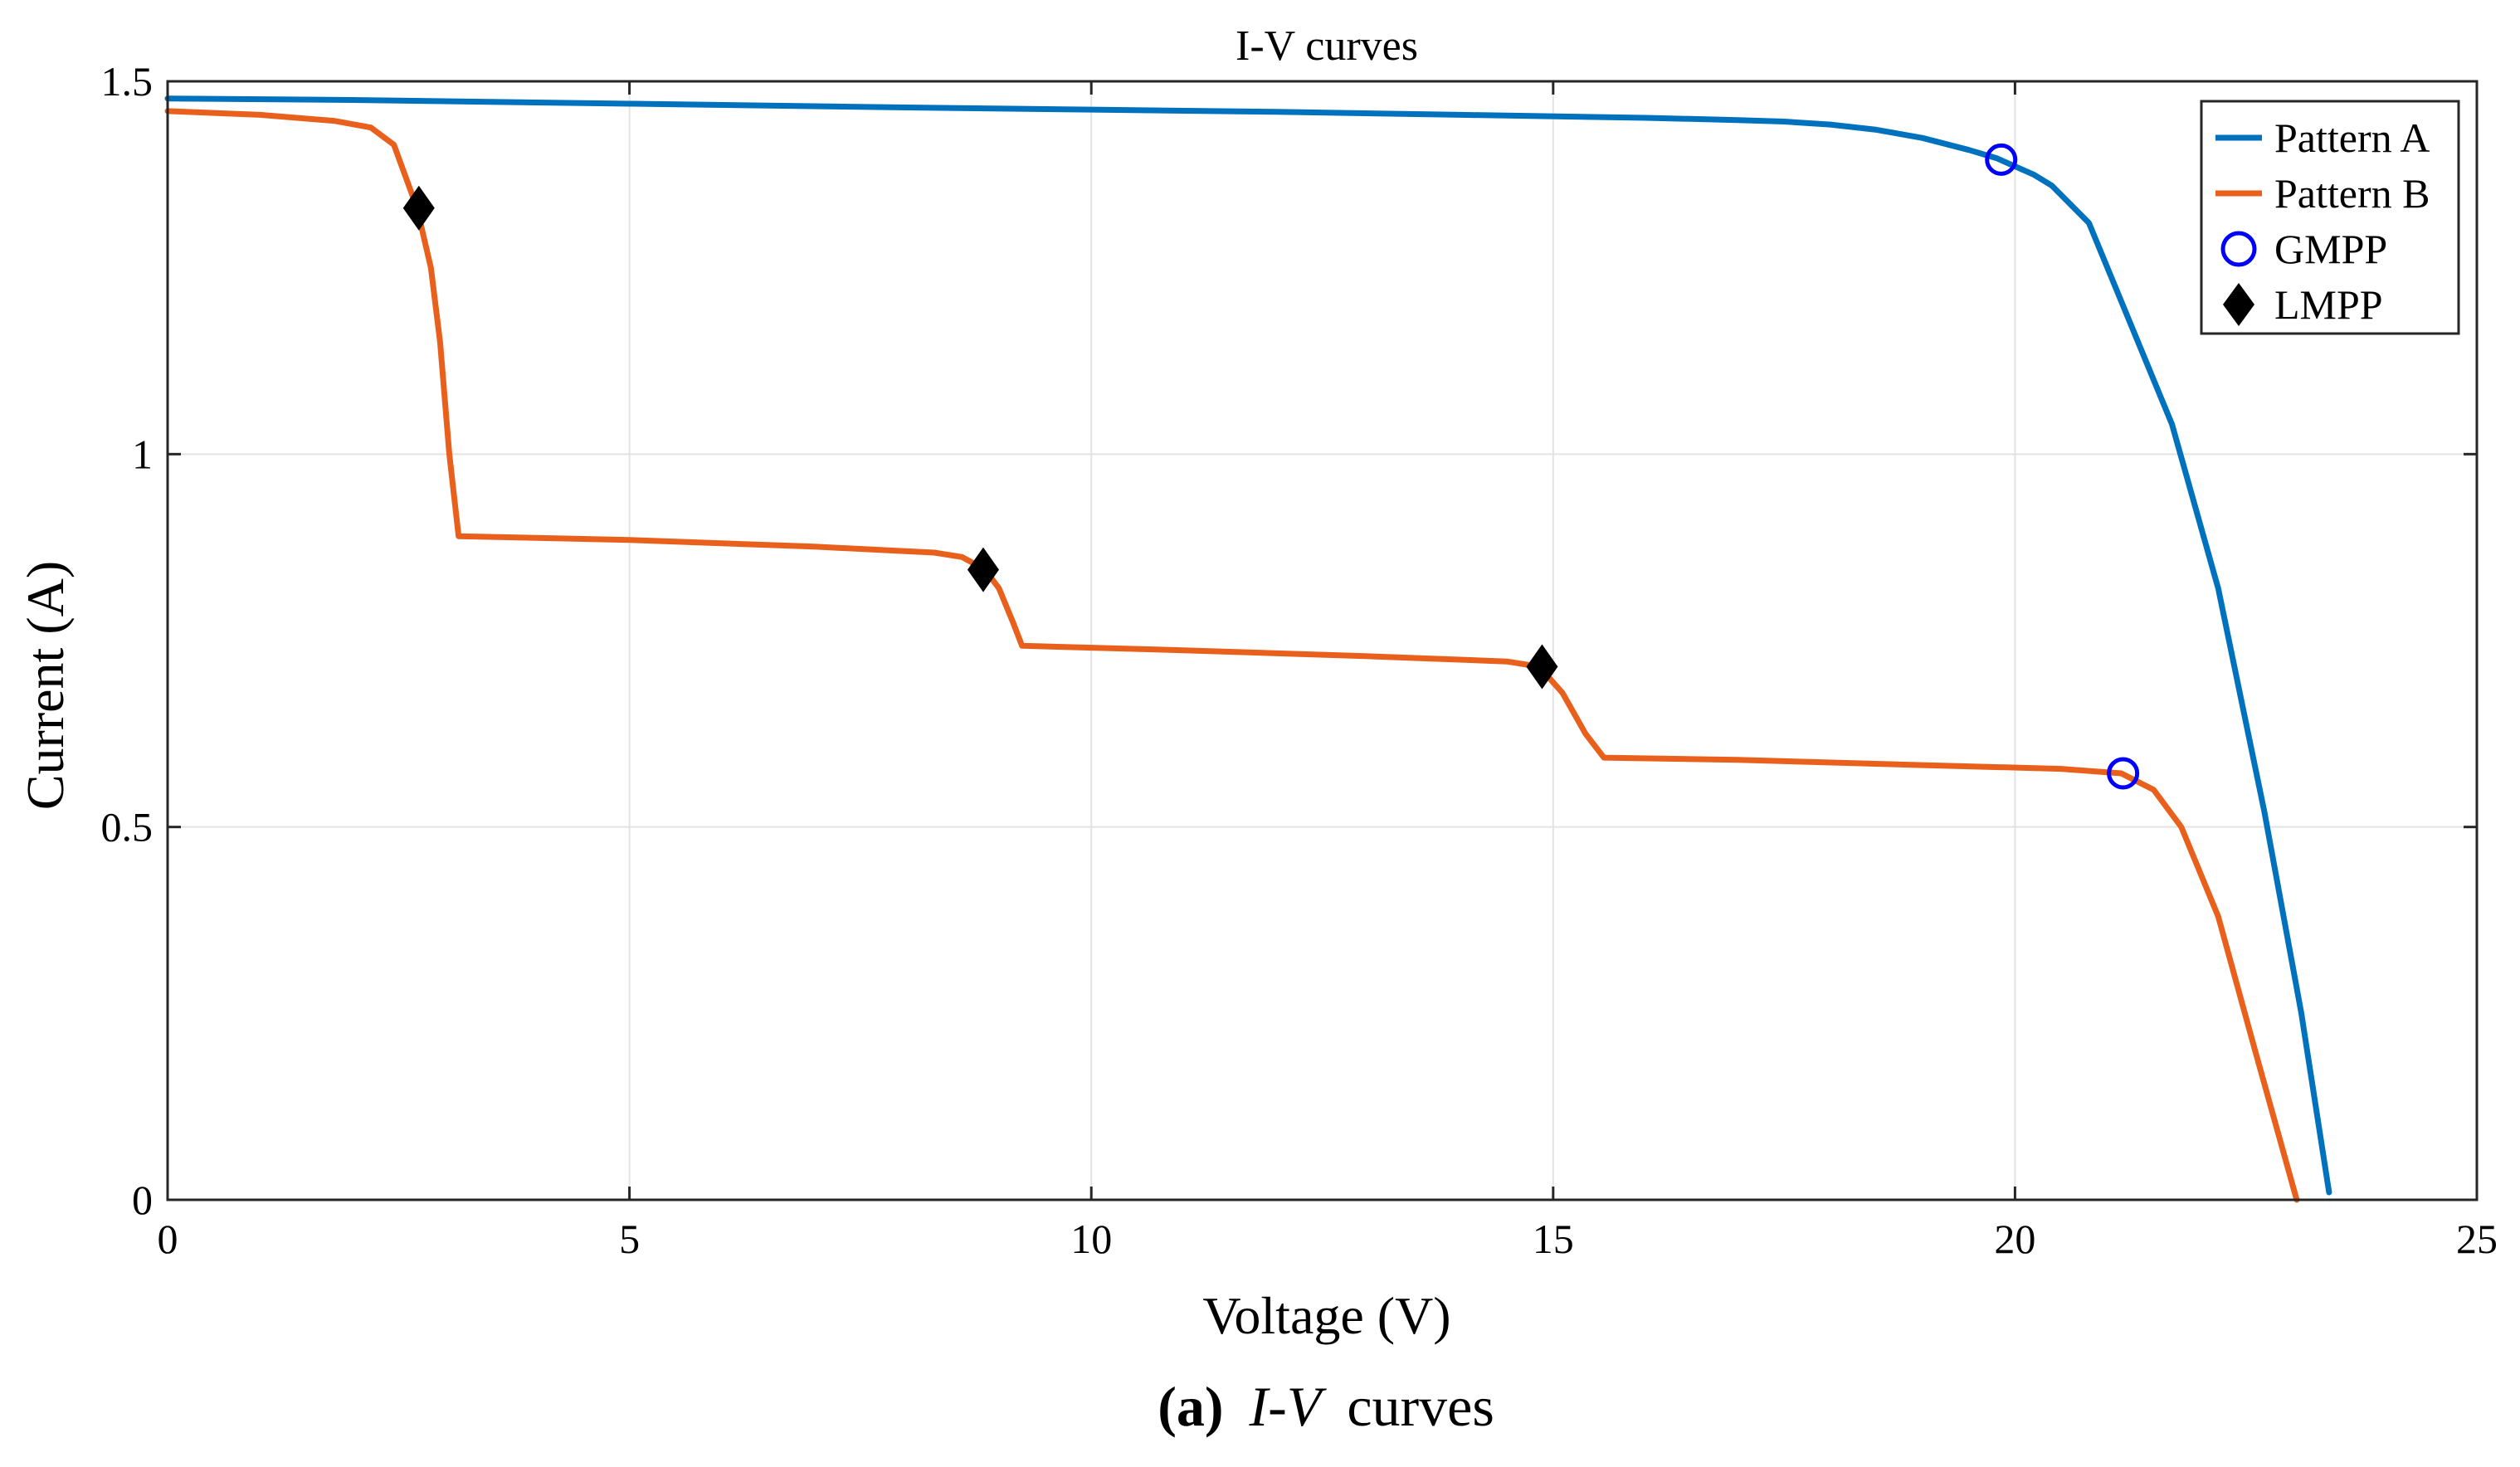  What do you see at coordinates (1326, 1316) in the screenshot?
I see `x-axis-label: Voltage (V)` at bounding box center [1326, 1316].